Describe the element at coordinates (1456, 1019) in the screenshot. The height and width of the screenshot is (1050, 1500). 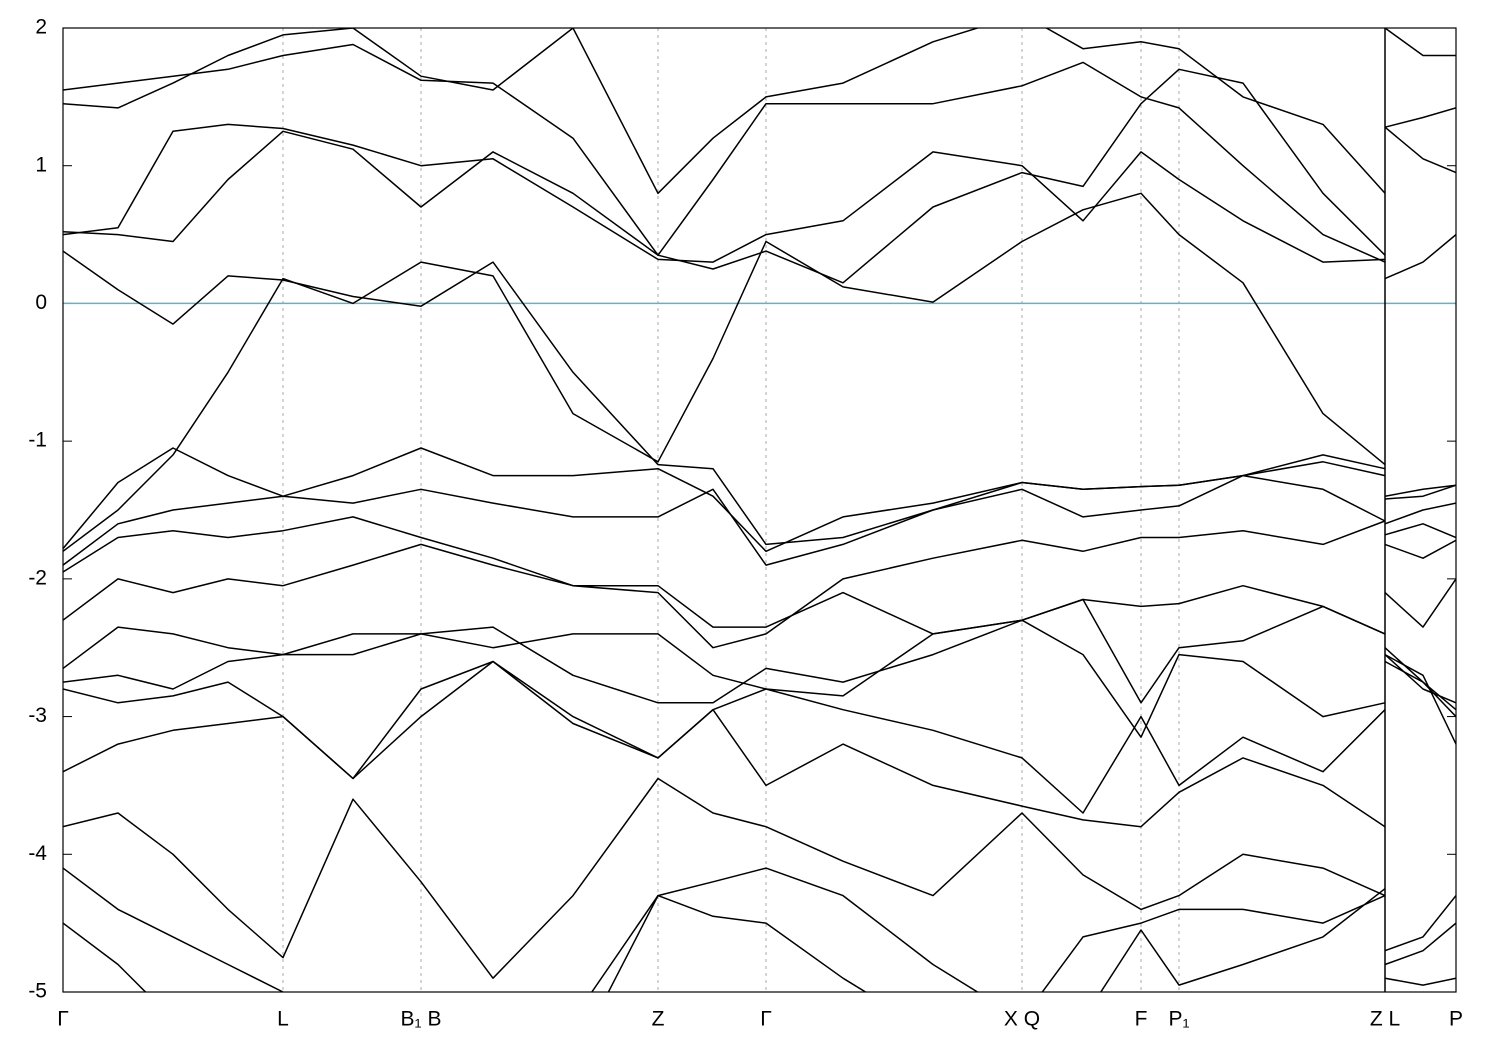
I see `x-tick-label: P` at that location.